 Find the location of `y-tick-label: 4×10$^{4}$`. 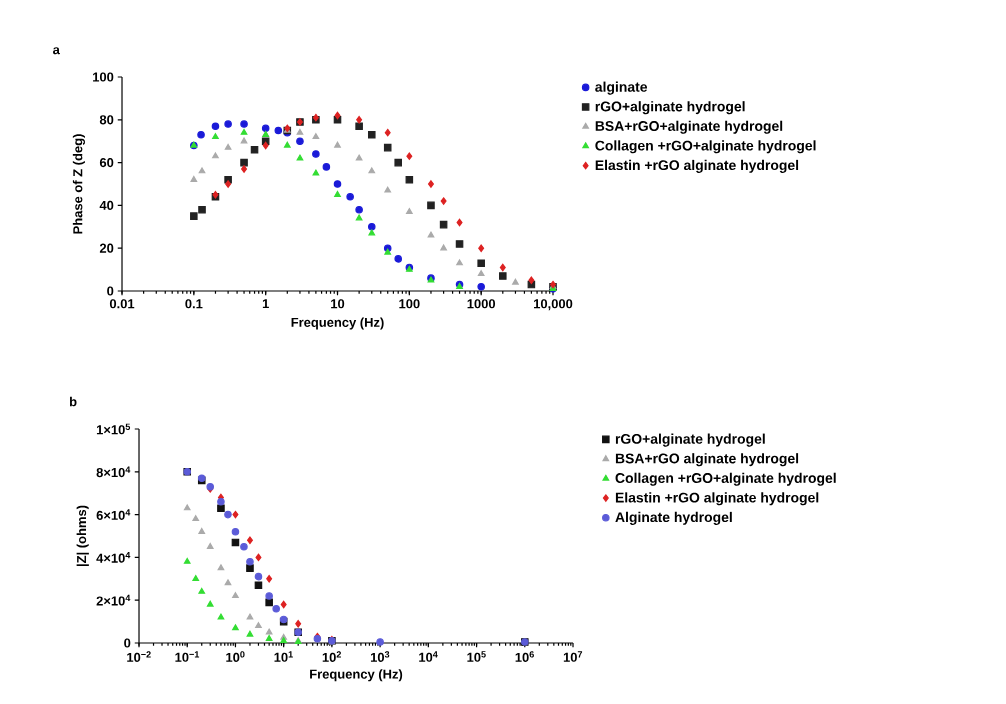

y-tick-label: 4×10$^{4}$ is located at coordinates (113, 557).